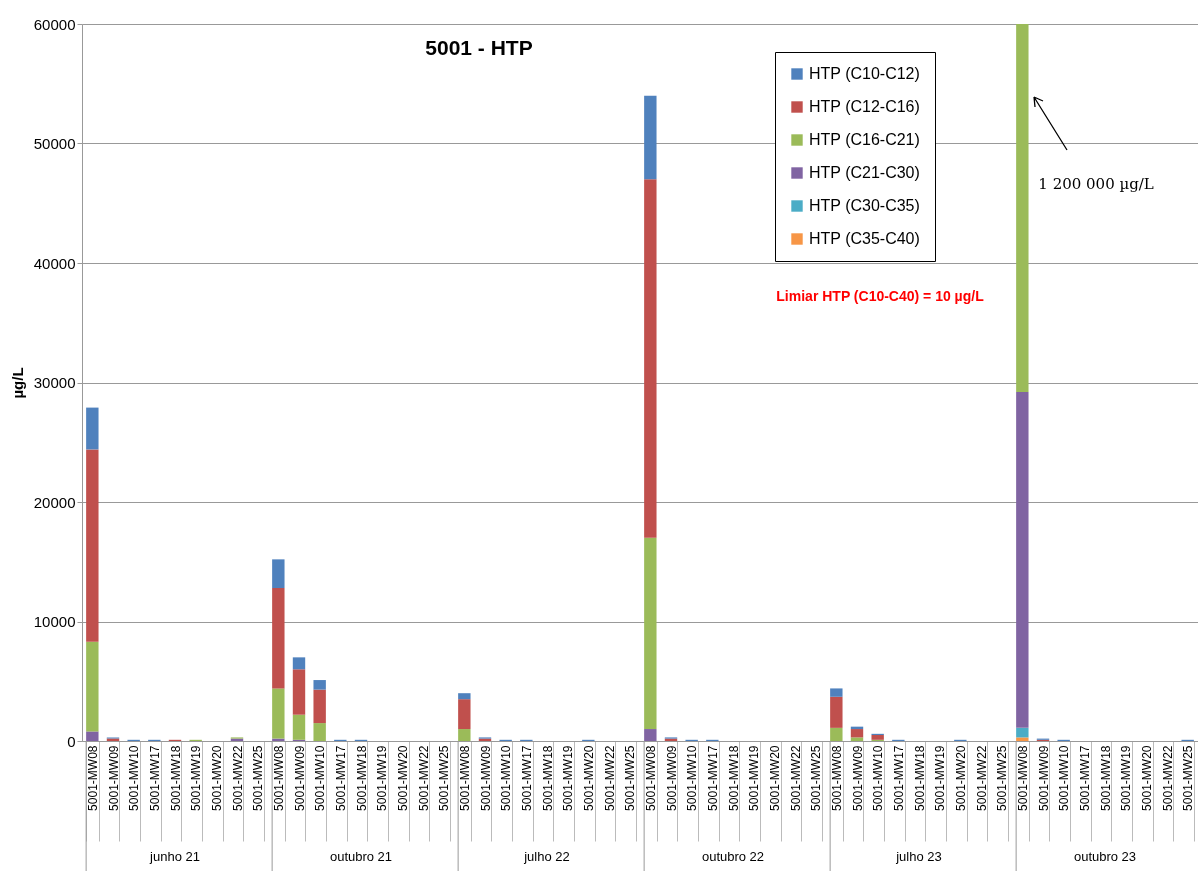 The image size is (1198, 879). I want to click on y-tick-label: 60000, so click(54, 24).